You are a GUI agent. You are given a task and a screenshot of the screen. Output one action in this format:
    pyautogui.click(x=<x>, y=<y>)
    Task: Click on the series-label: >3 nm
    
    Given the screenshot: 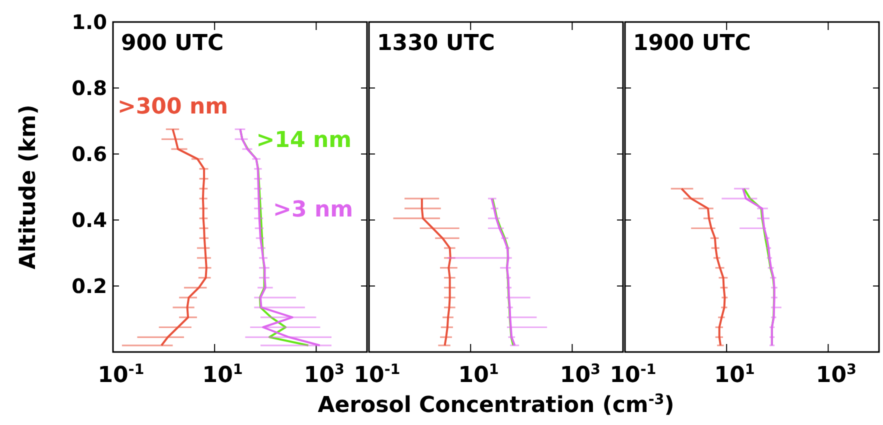 What is the action you would take?
    pyautogui.click(x=313, y=209)
    